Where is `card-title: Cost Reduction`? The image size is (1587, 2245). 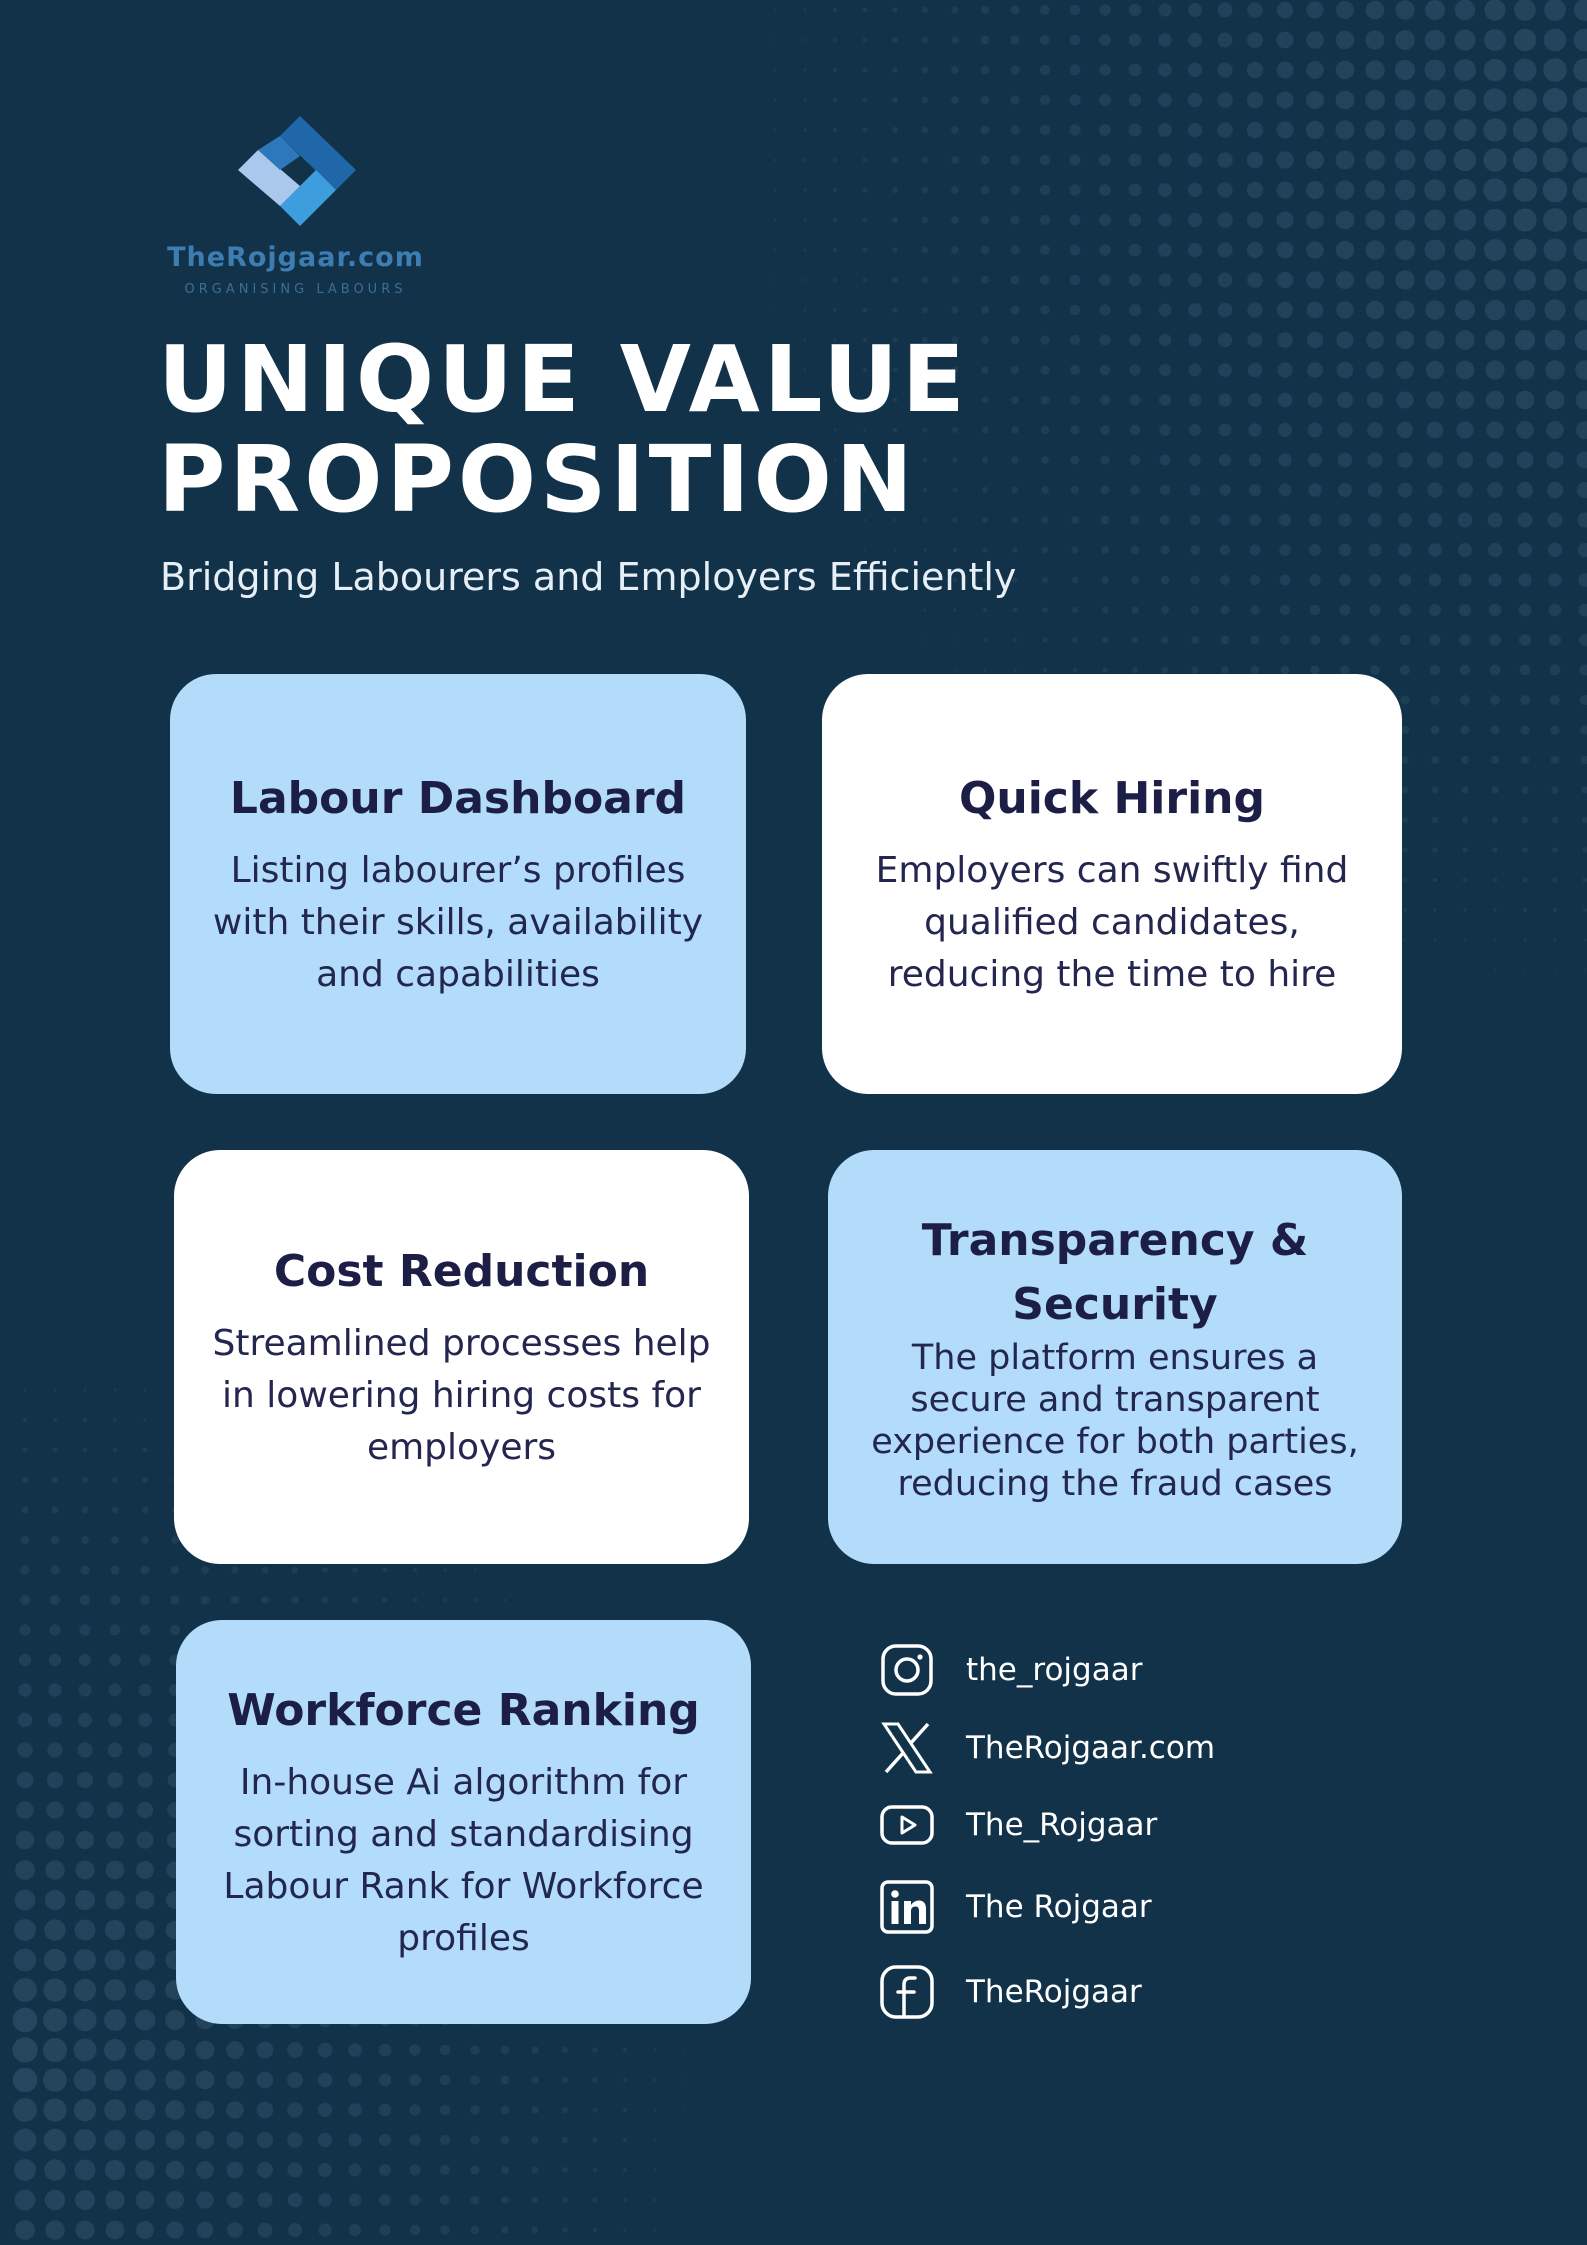
card-title: Cost Reduction is located at coordinates (461, 1271).